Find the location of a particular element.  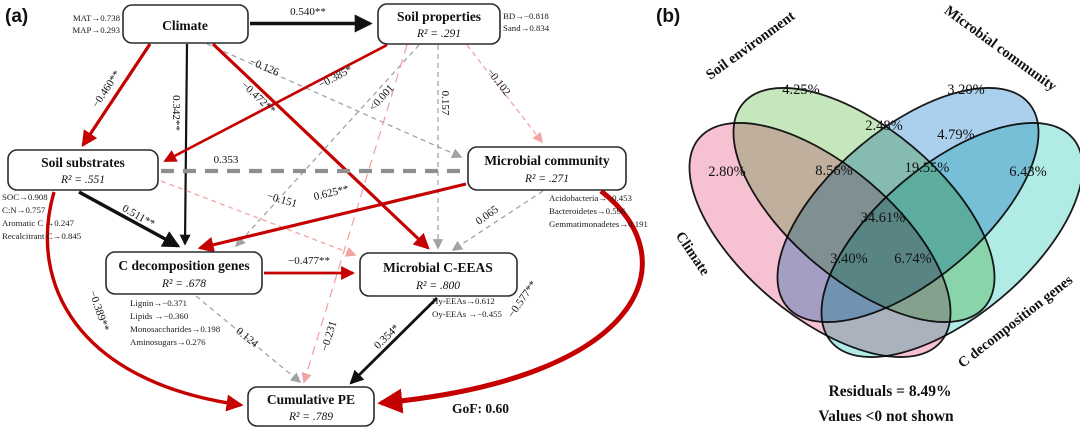

venn-ellipse-c-decomposition-genes is located at coordinates (950, 240).